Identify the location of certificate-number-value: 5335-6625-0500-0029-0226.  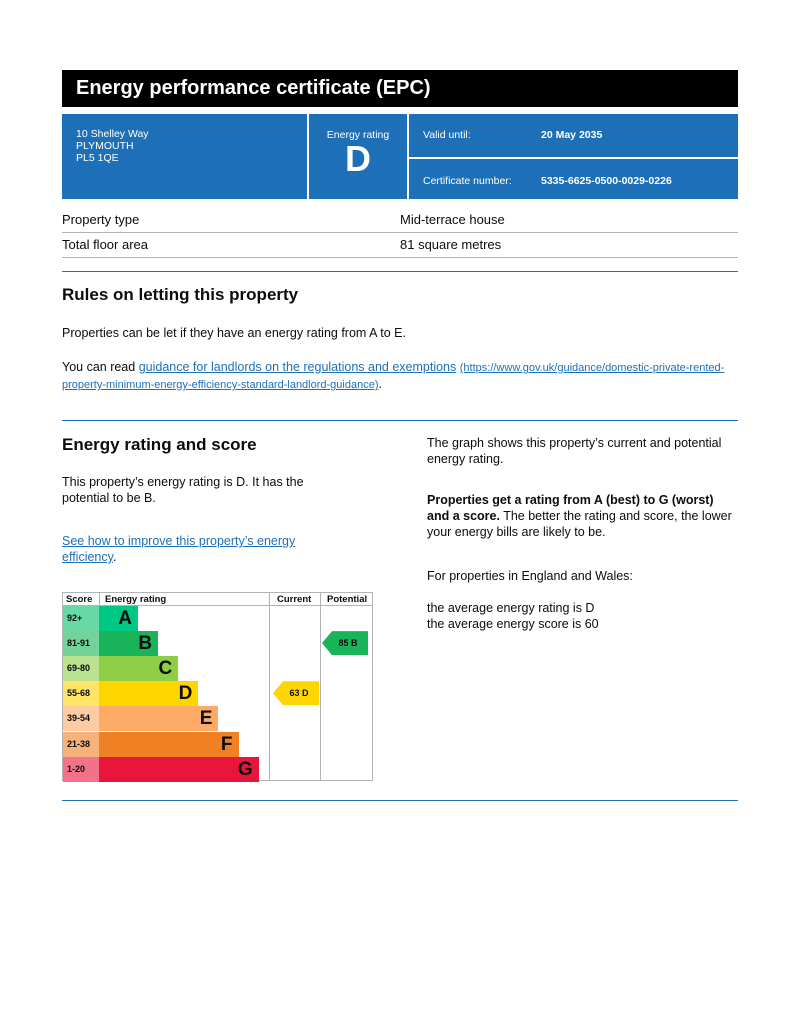
(606, 181).